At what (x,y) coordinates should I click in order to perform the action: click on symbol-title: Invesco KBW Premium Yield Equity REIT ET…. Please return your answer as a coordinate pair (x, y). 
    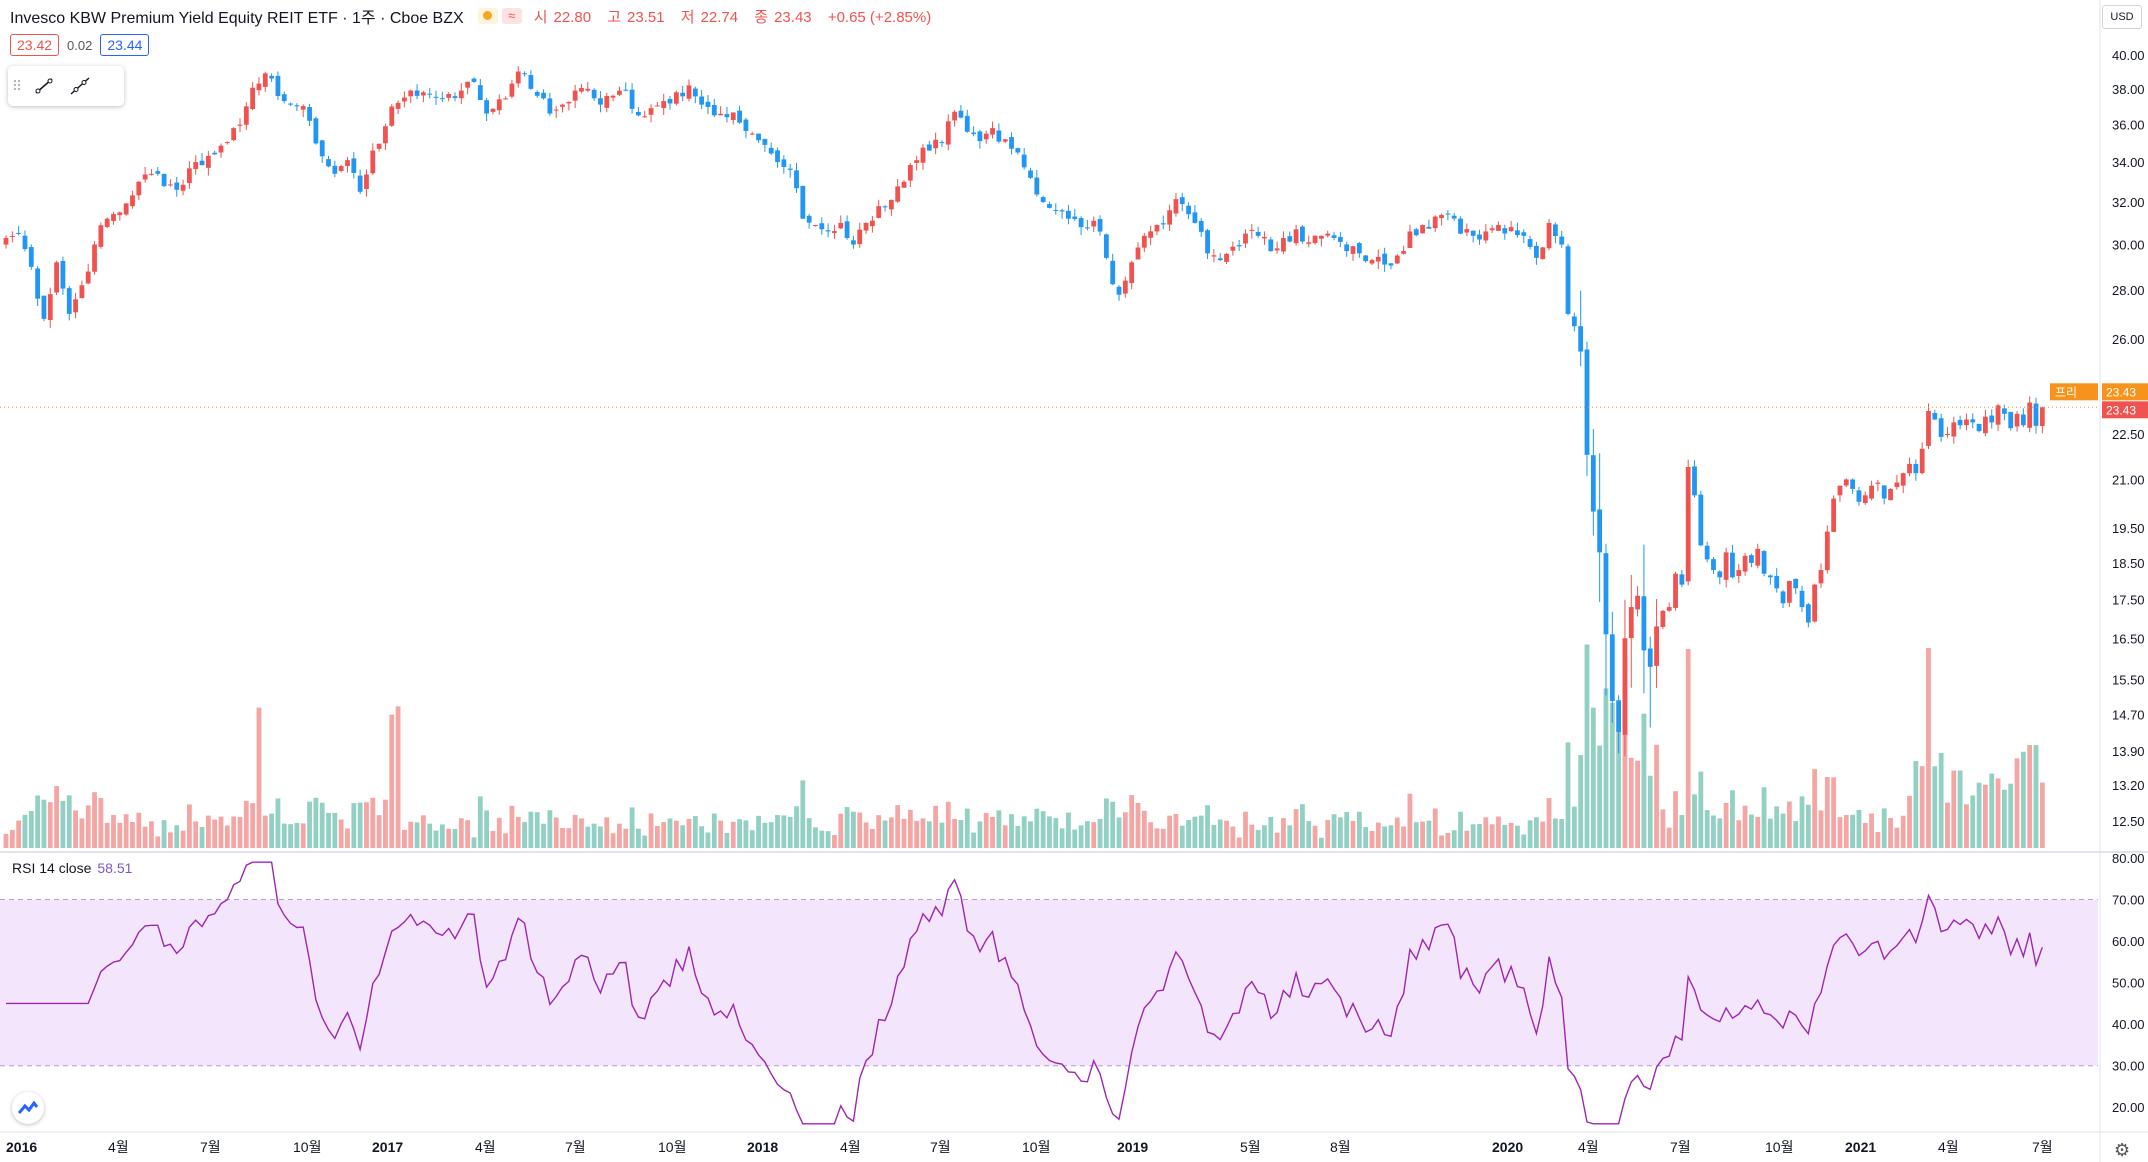
    Looking at the image, I should click on (237, 18).